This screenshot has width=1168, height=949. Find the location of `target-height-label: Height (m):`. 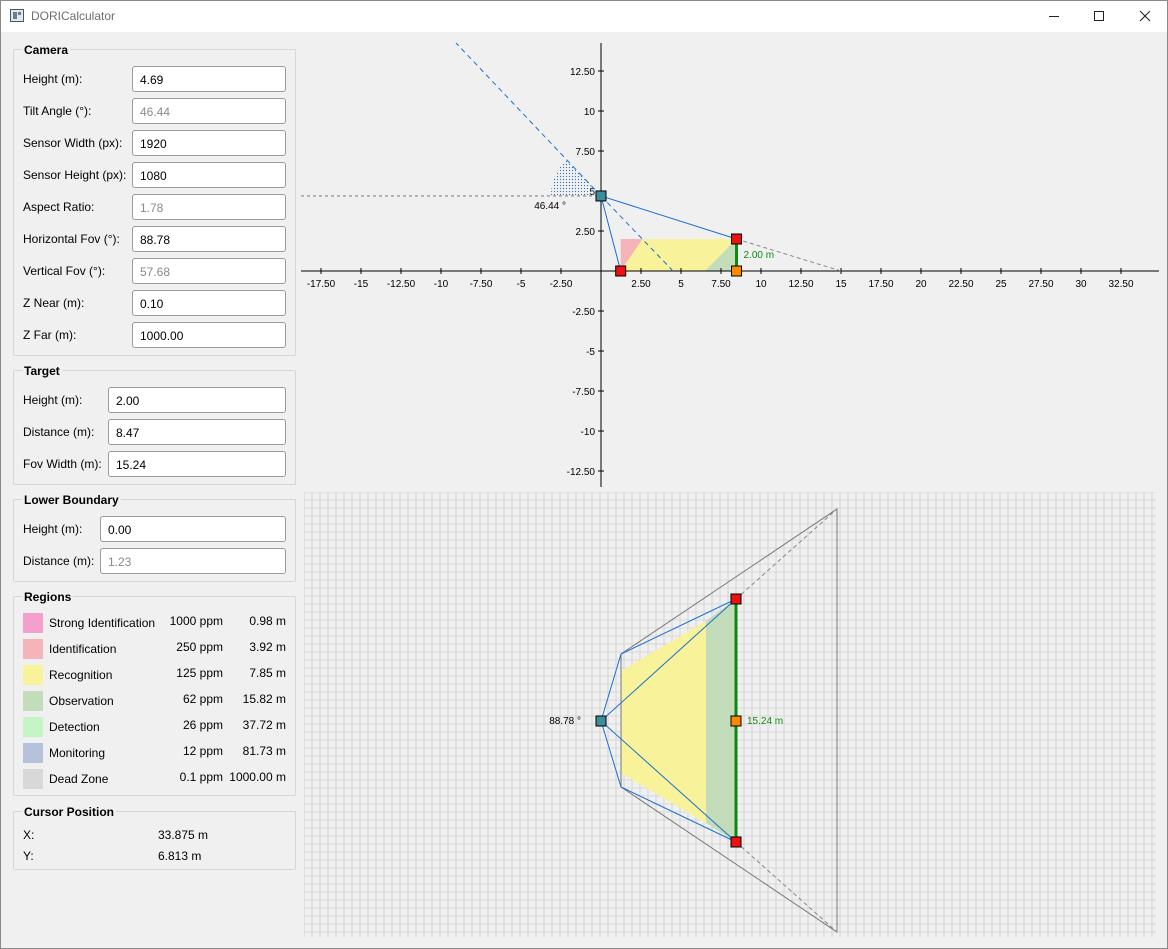

target-height-label: Height (m): is located at coordinates (53, 400).